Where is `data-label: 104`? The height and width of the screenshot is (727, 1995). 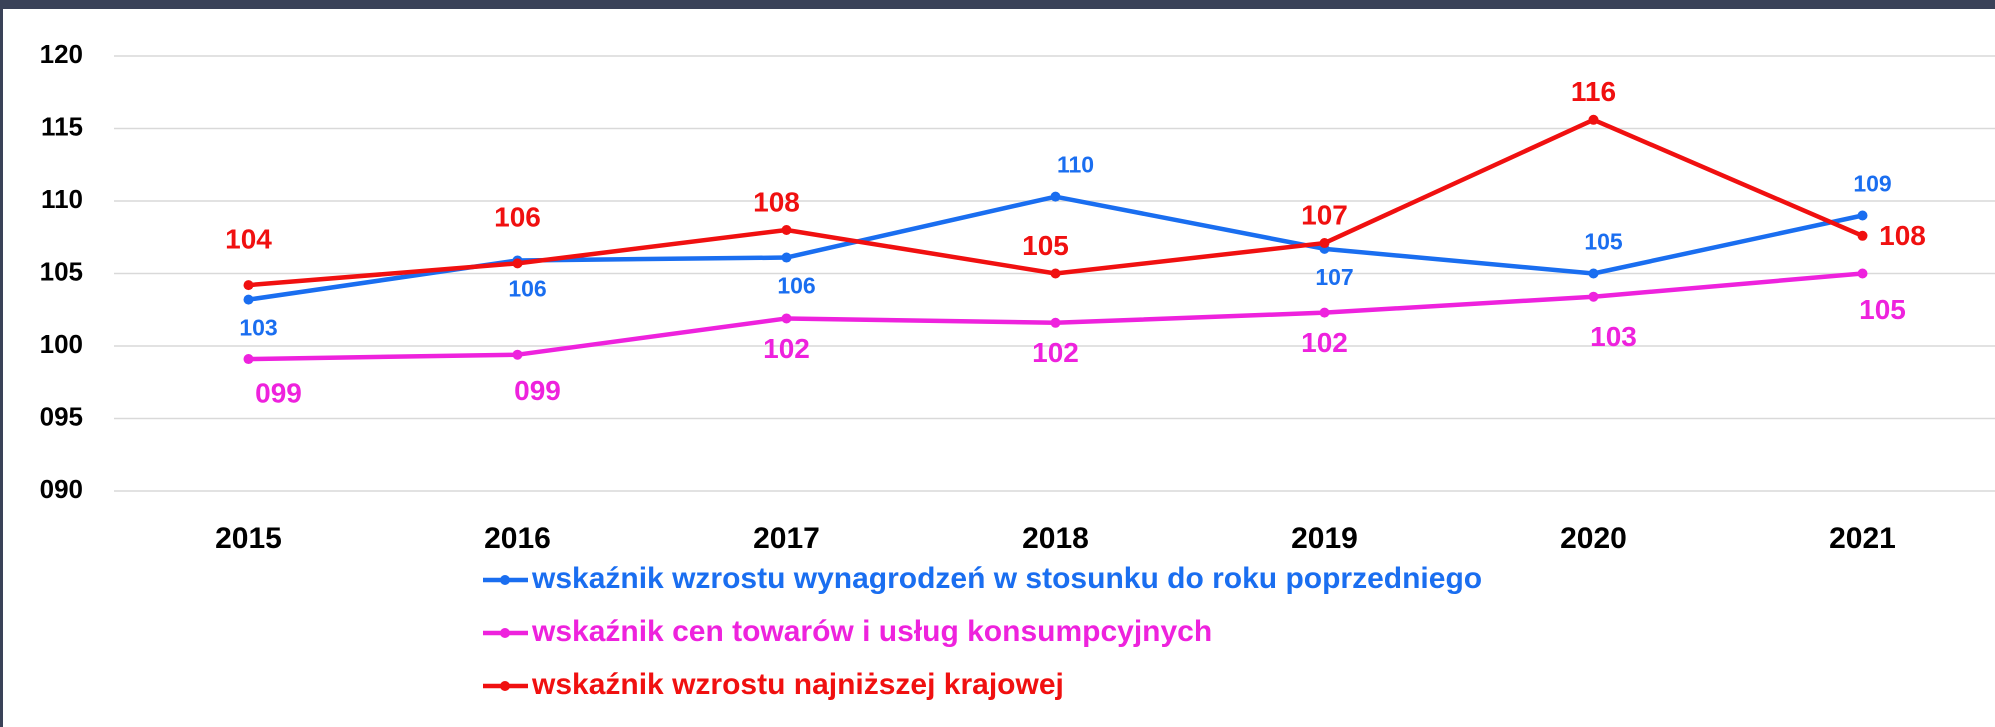
data-label: 104 is located at coordinates (248, 238).